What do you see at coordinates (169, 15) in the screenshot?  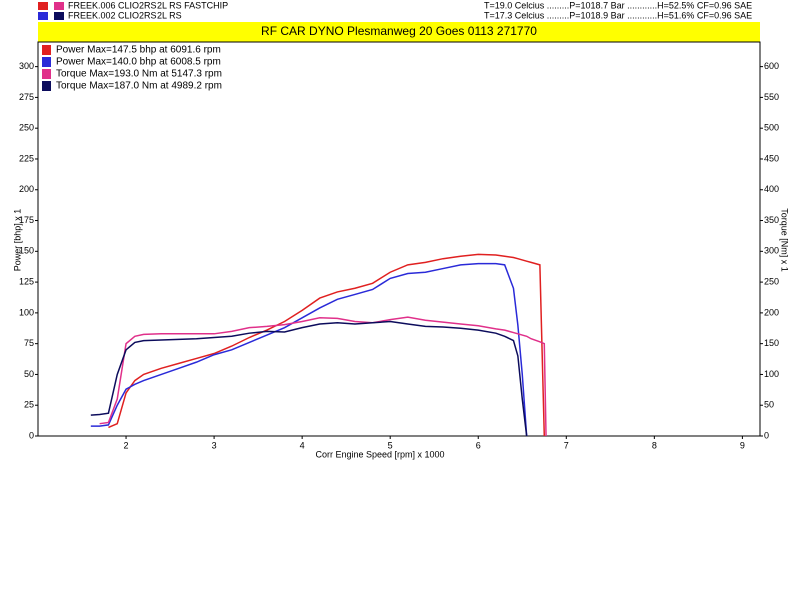 I see `run-description: 2L RS` at bounding box center [169, 15].